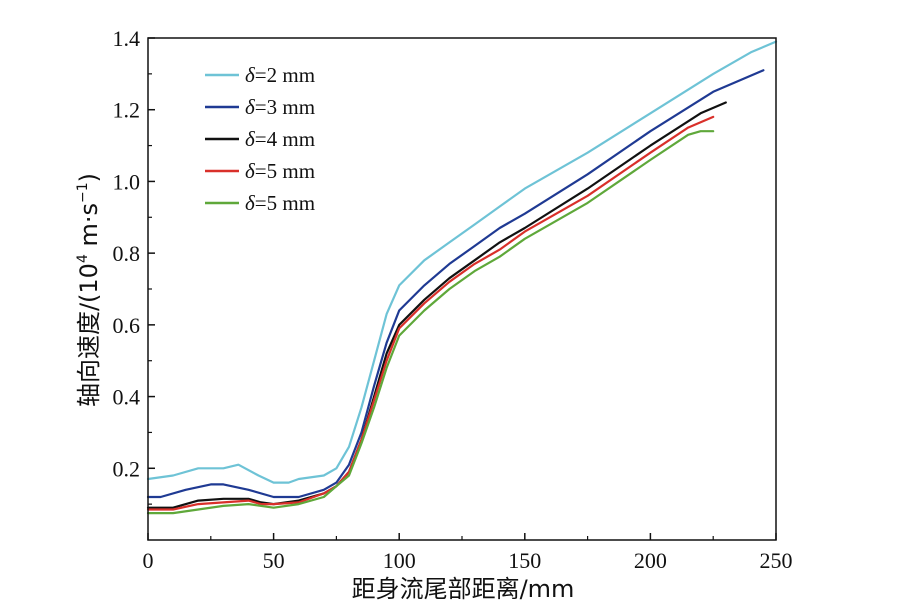 This screenshot has width=900, height=610. What do you see at coordinates (285, 139) in the screenshot?
I see `legend-value: =4 mm` at bounding box center [285, 139].